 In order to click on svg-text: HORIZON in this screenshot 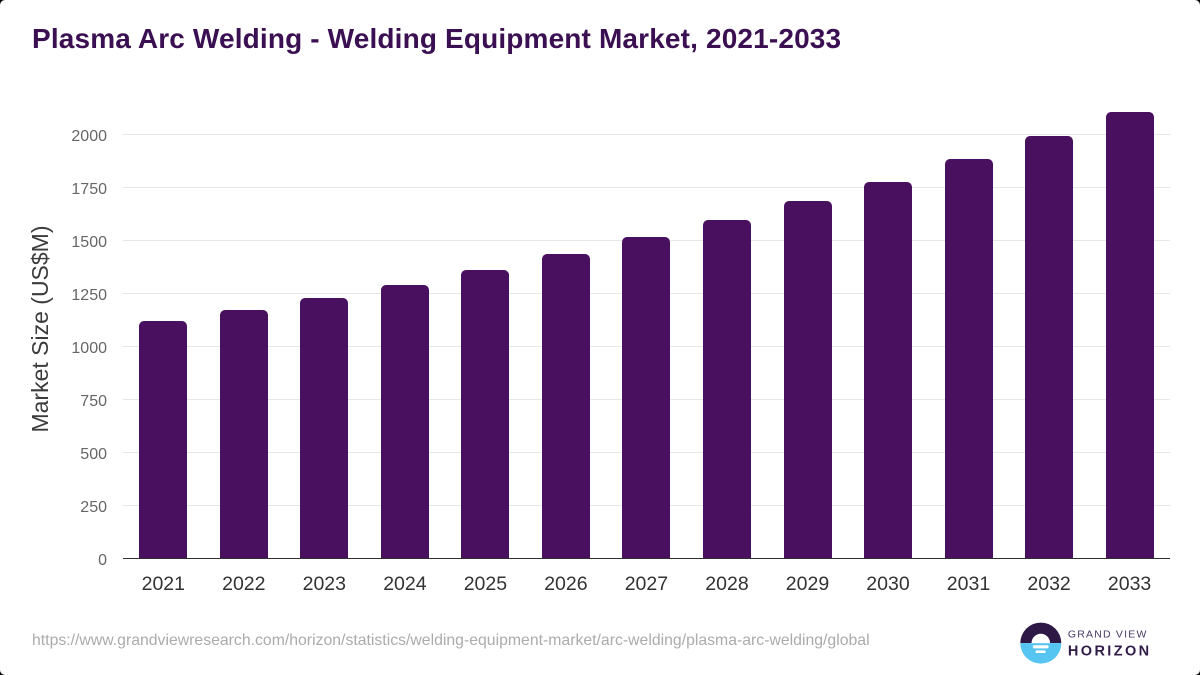, I will do `click(1110, 652)`.